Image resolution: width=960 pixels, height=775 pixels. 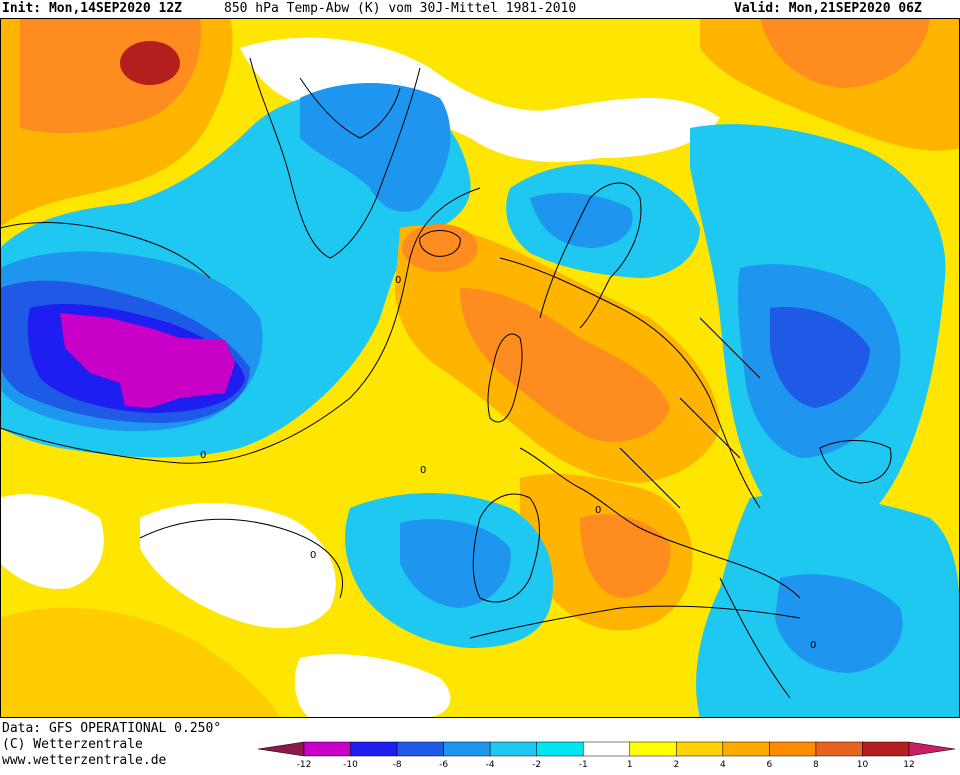 I want to click on neutral-patch-southwest, so click(x=52, y=541).